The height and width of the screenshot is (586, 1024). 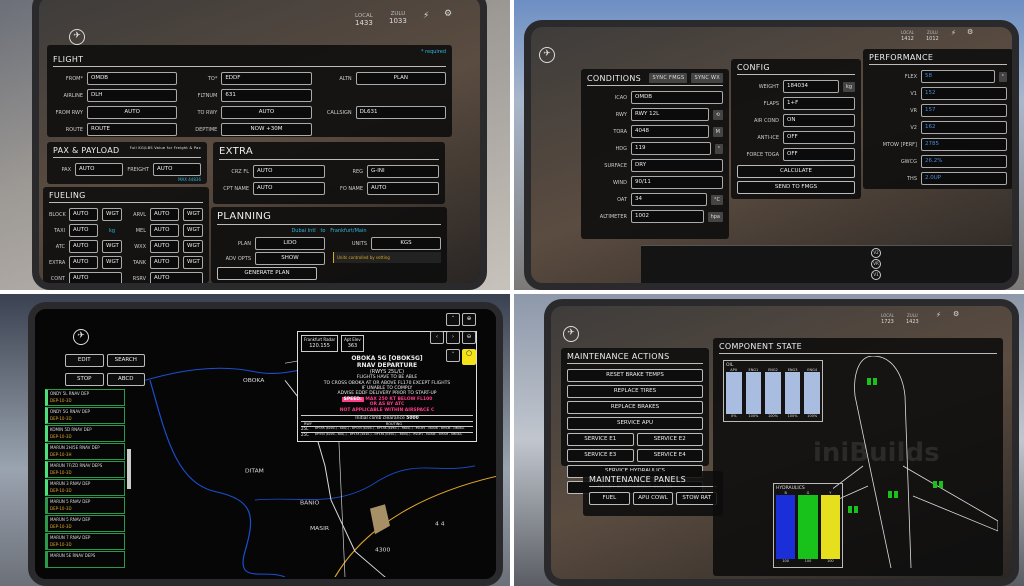 What do you see at coordinates (876, 264) in the screenshot?
I see `vspeed-vr-button: VR` at bounding box center [876, 264].